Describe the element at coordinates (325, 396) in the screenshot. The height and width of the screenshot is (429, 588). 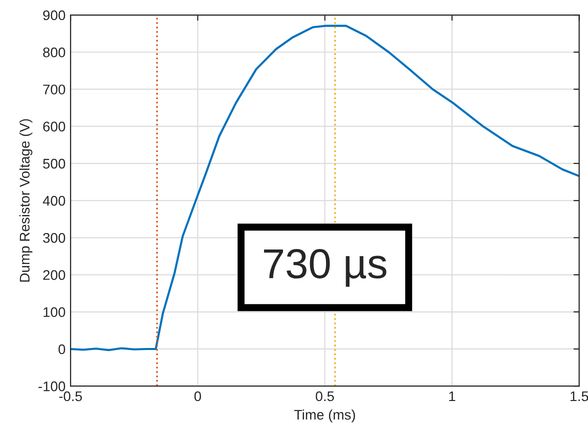
I see `x-tick-label: 0.5` at that location.